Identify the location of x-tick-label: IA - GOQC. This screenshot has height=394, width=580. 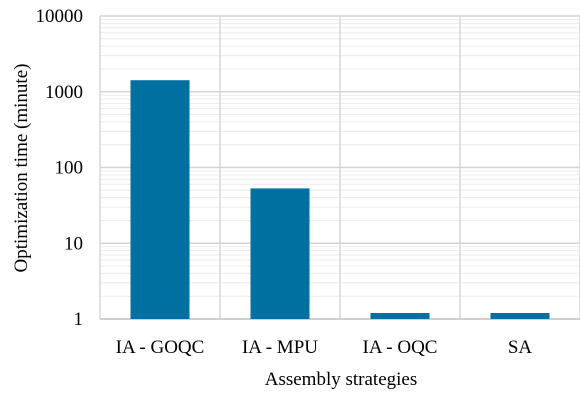
(160, 347).